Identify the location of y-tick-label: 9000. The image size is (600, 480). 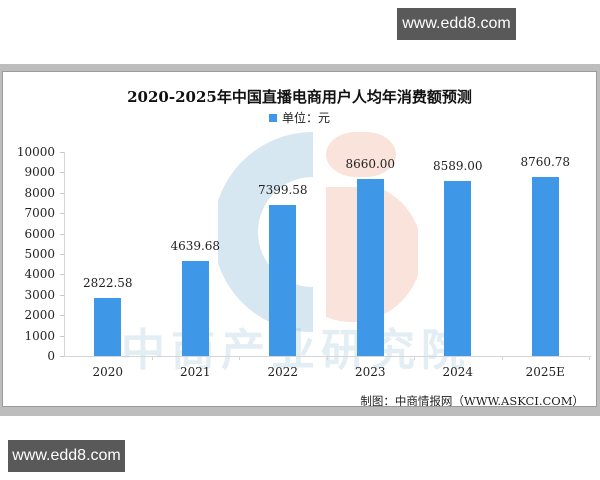
(39, 172).